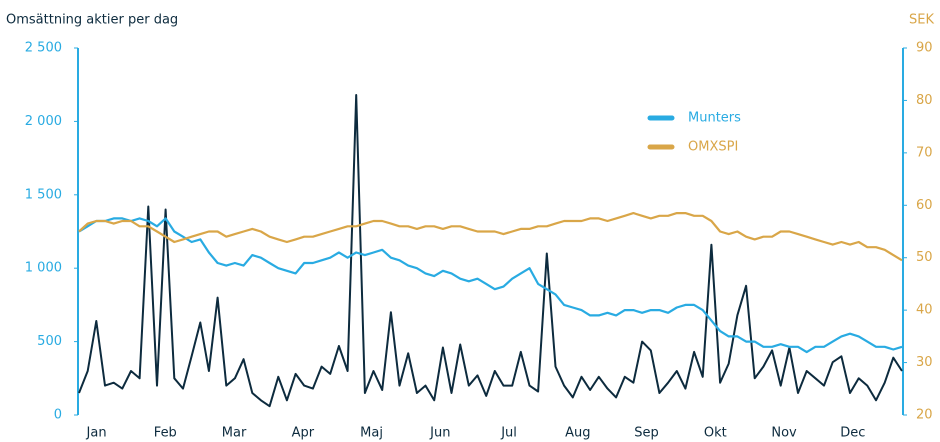 The width and height of the screenshot is (940, 442). I want to click on x-tick-label: Dec, so click(852, 433).